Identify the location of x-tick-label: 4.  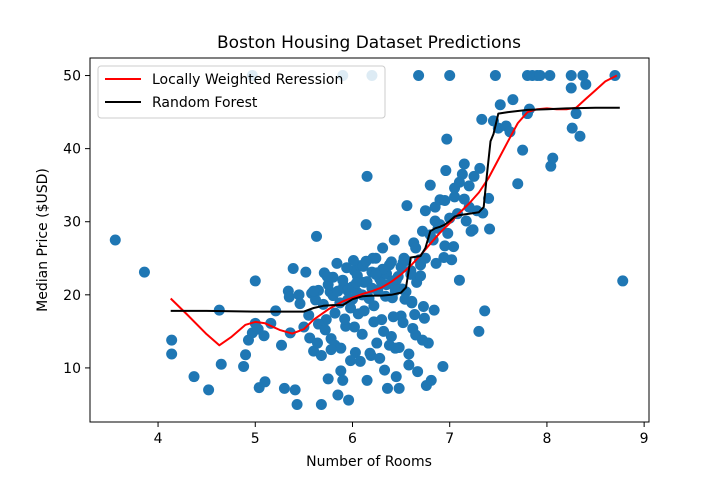
(158, 439).